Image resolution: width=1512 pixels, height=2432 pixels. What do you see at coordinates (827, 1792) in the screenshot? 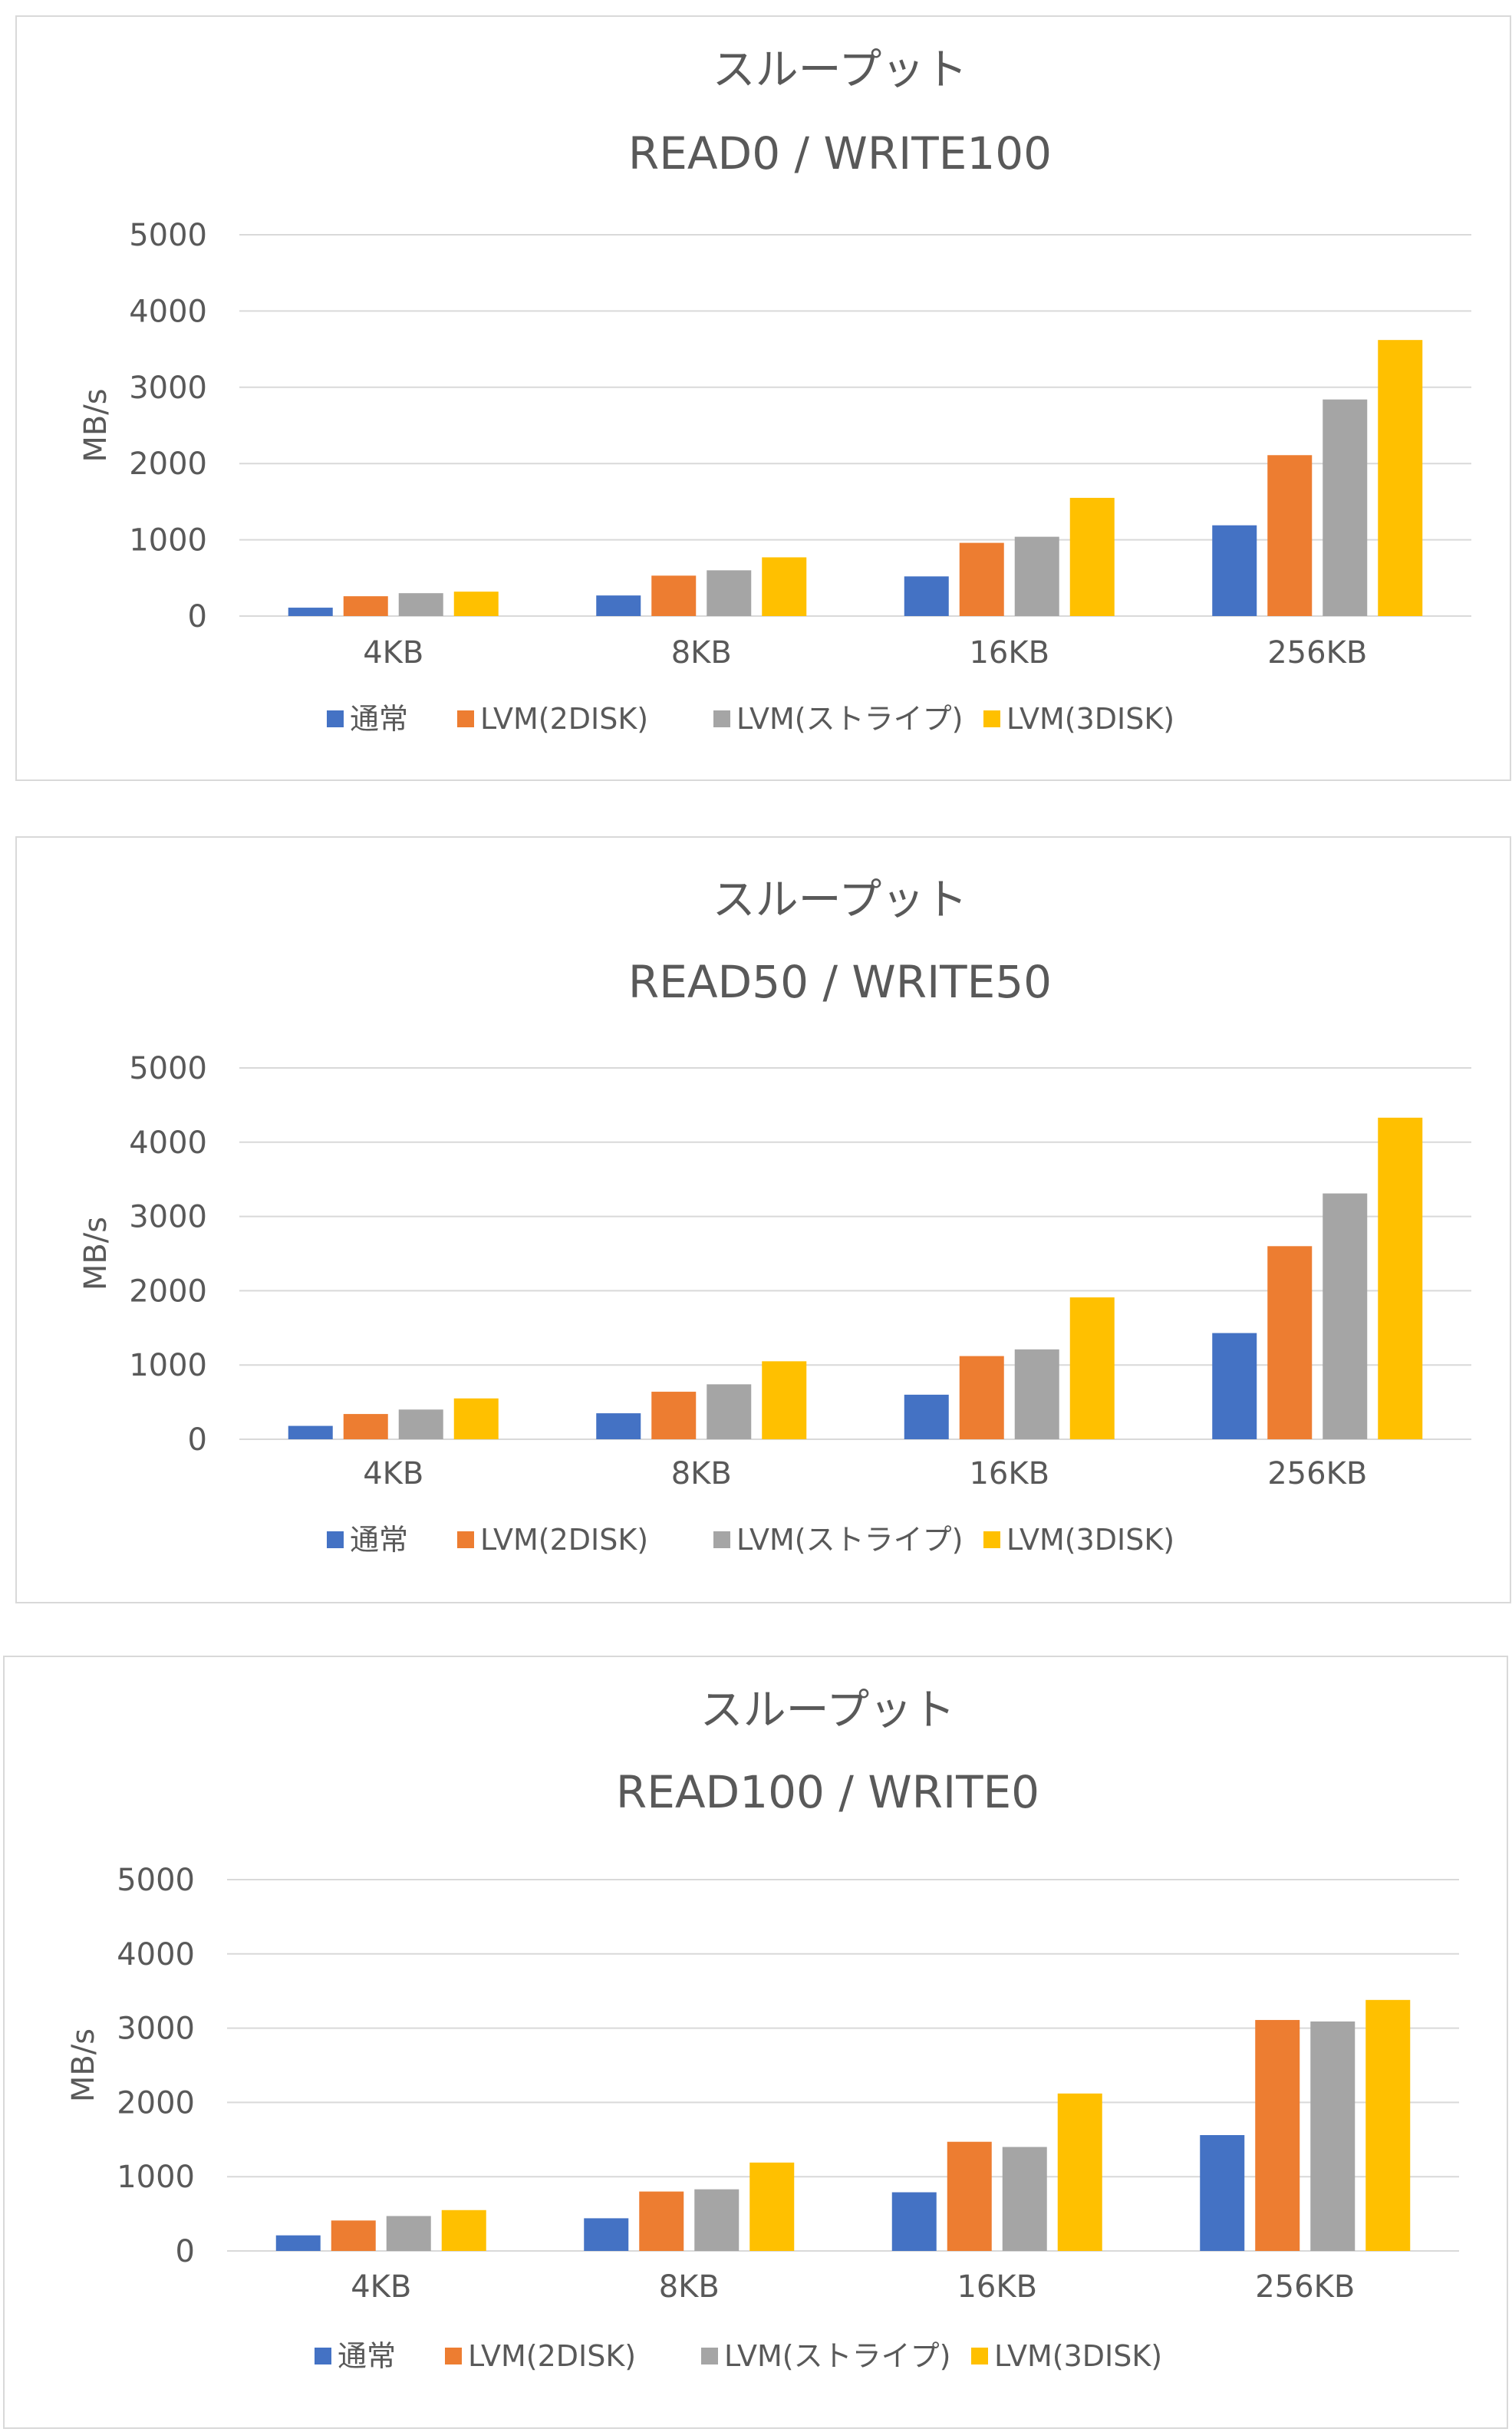
I see `chart-subtitle: READ100 / WRITE0` at bounding box center [827, 1792].